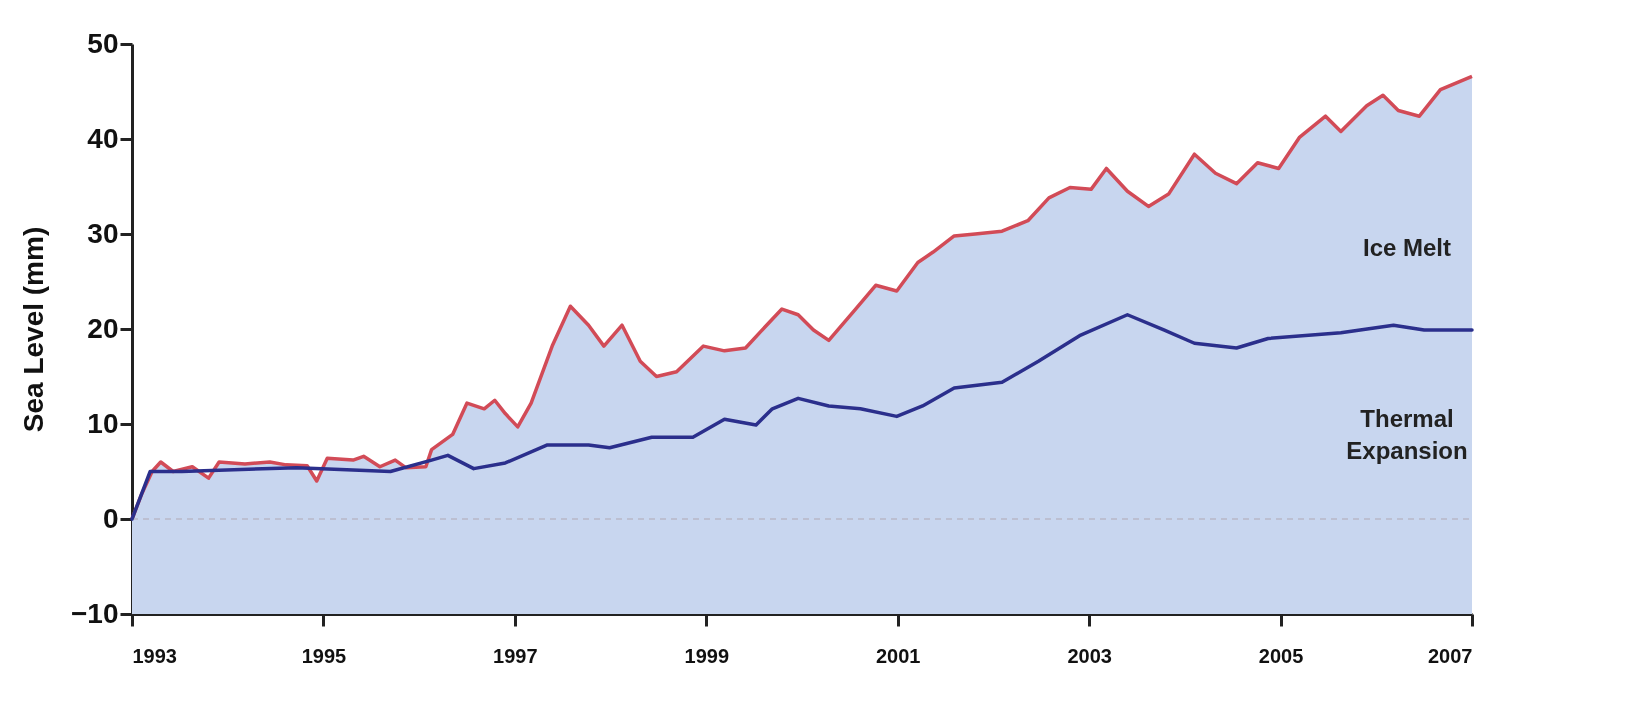 This screenshot has height=713, width=1652. I want to click on x-tick-label: 1993, so click(154, 655).